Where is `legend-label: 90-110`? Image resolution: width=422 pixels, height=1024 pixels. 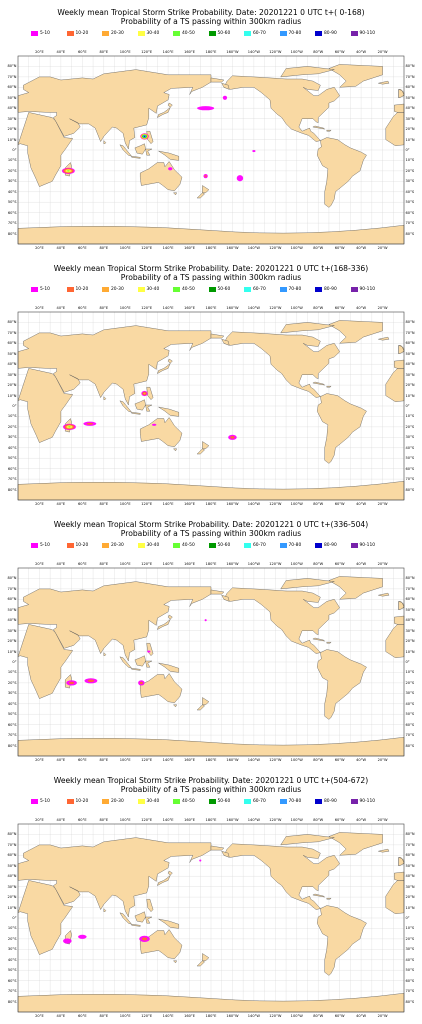 legend-label: 90-110 is located at coordinates (367, 33).